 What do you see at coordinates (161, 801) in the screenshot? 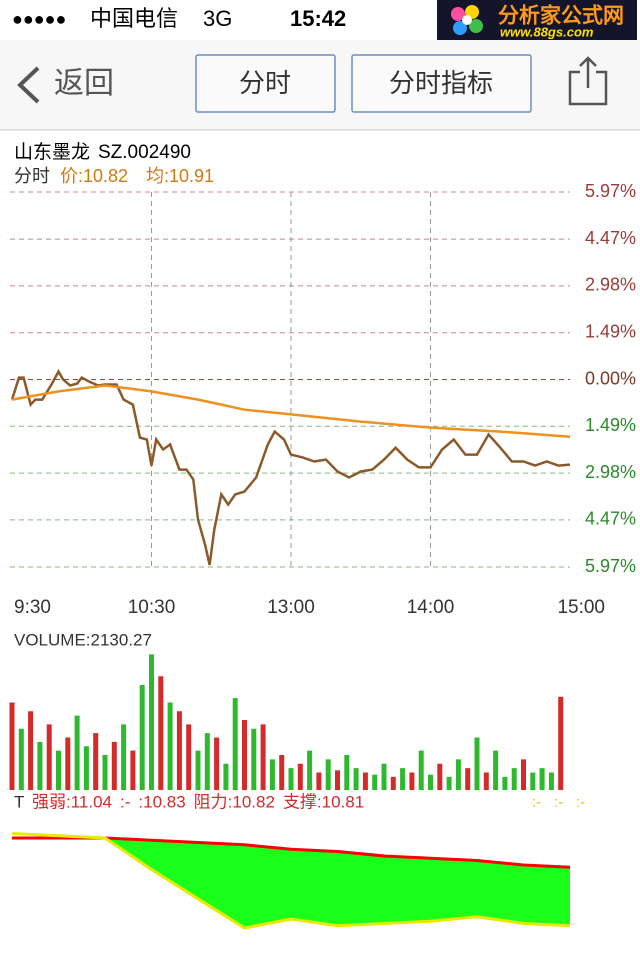
I see `indicator-label: :10.83` at bounding box center [161, 801].